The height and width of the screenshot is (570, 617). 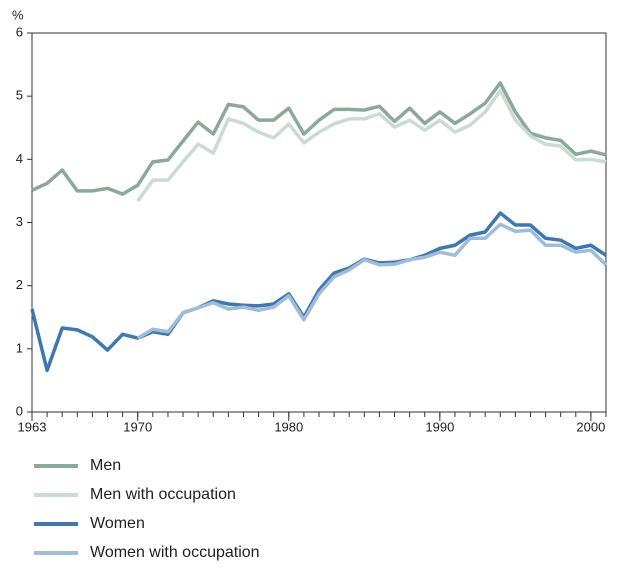 What do you see at coordinates (105, 465) in the screenshot?
I see `legend-label: Men` at bounding box center [105, 465].